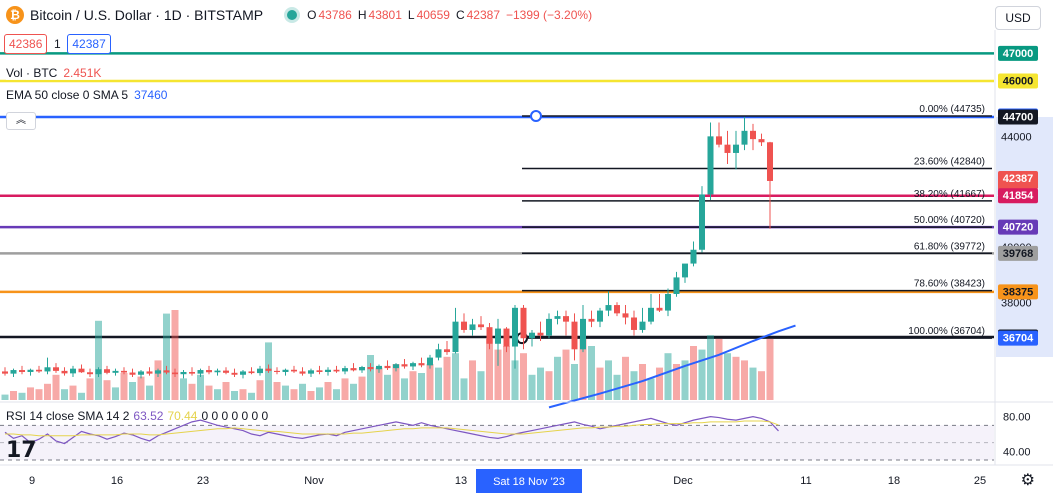 The image size is (1053, 504). I want to click on buy-button: 42387, so click(89, 44).